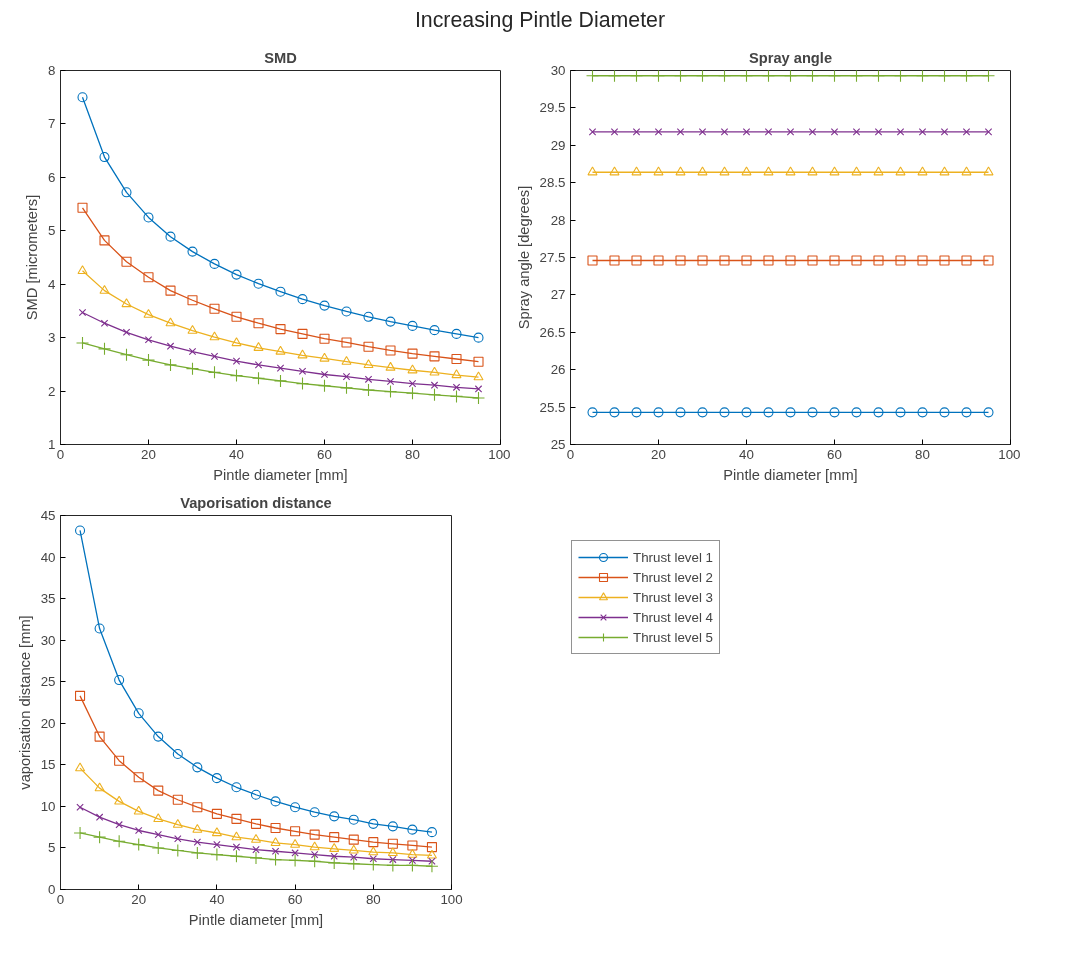 The width and height of the screenshot is (1081, 976). I want to click on y-axis-title: SMD [micrometers], so click(32, 258).